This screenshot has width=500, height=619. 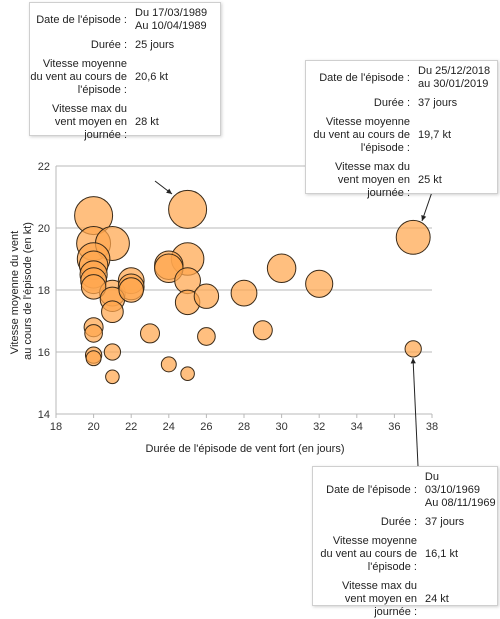 I want to click on y-tick-label: 16, so click(x=44, y=353).